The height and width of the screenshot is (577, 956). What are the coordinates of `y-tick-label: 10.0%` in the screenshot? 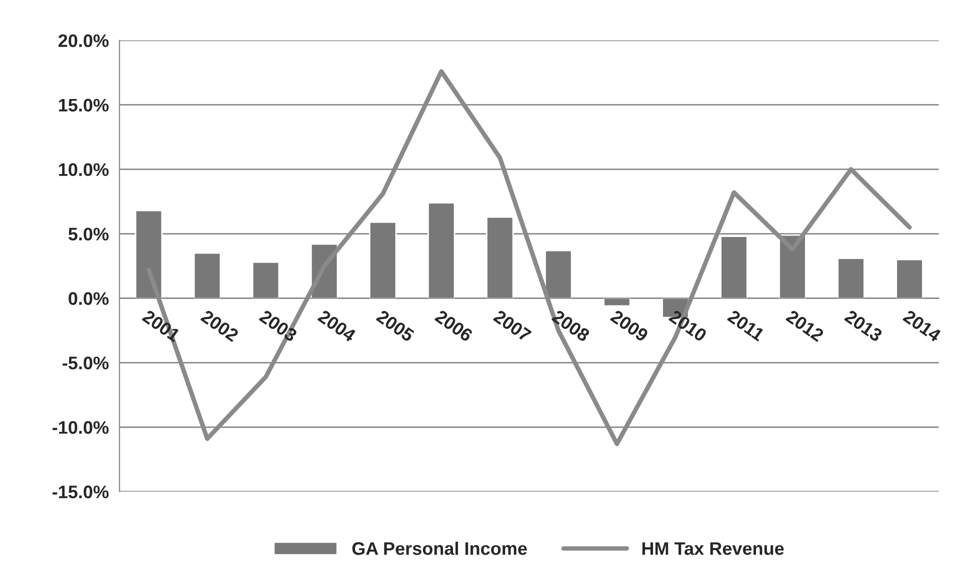 It's located at (84, 169).